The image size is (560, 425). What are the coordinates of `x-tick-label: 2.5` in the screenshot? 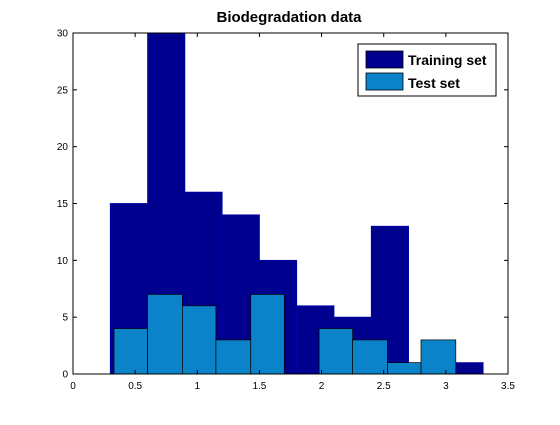 It's located at (384, 386).